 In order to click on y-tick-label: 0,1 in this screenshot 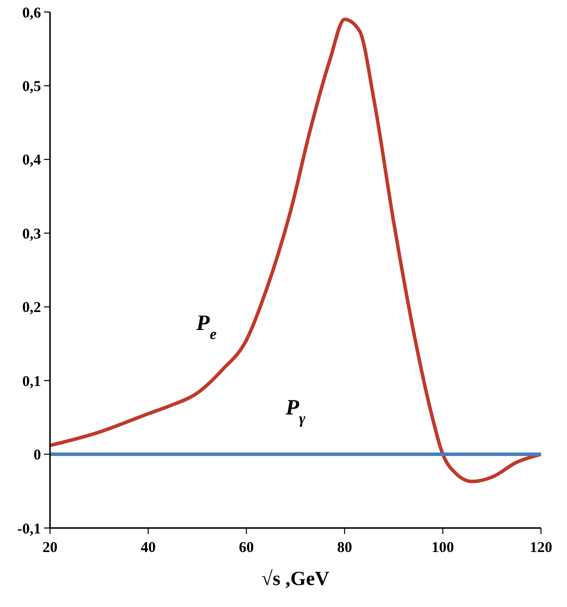, I will do `click(31, 382)`.